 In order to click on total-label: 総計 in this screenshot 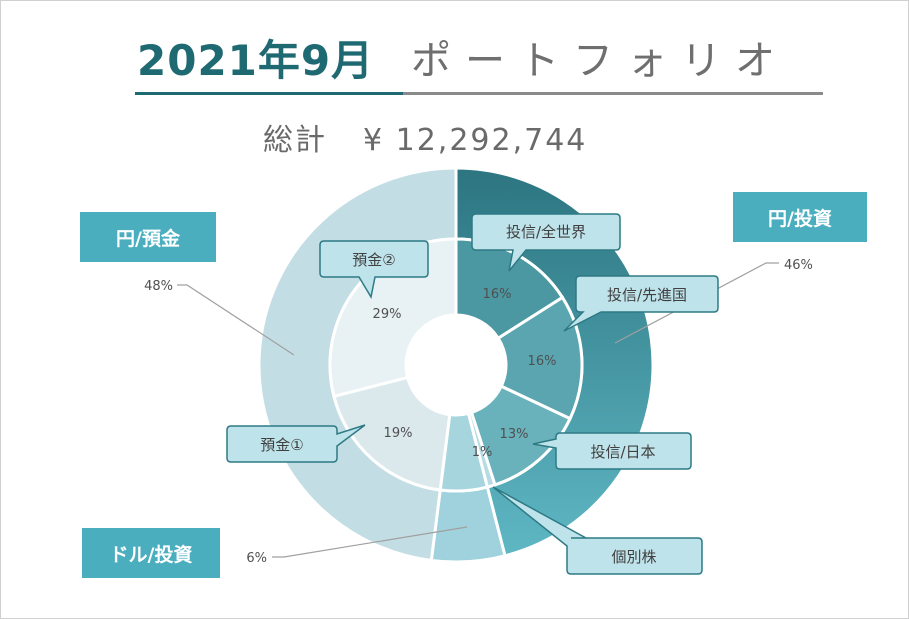, I will do `click(295, 140)`.